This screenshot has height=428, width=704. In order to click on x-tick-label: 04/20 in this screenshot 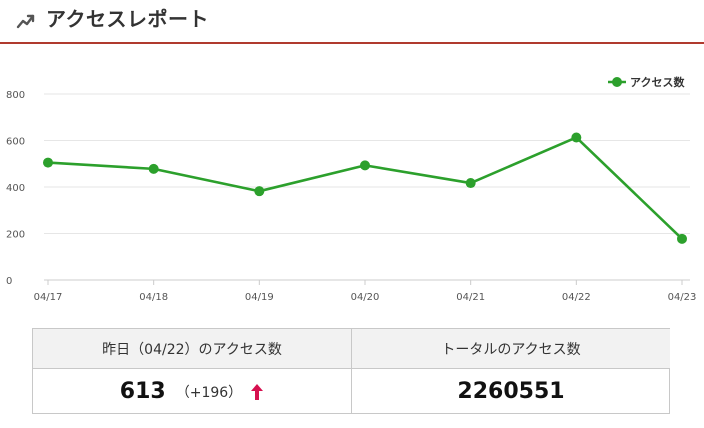, I will do `click(365, 297)`.